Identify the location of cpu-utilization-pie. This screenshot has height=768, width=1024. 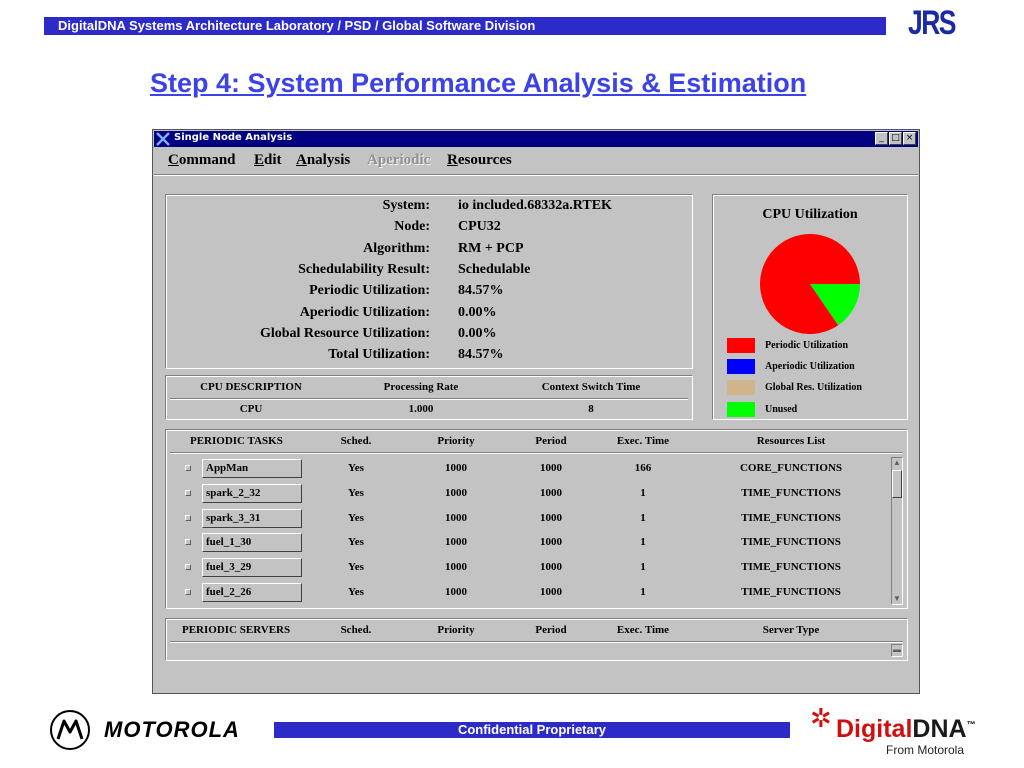
(810, 284).